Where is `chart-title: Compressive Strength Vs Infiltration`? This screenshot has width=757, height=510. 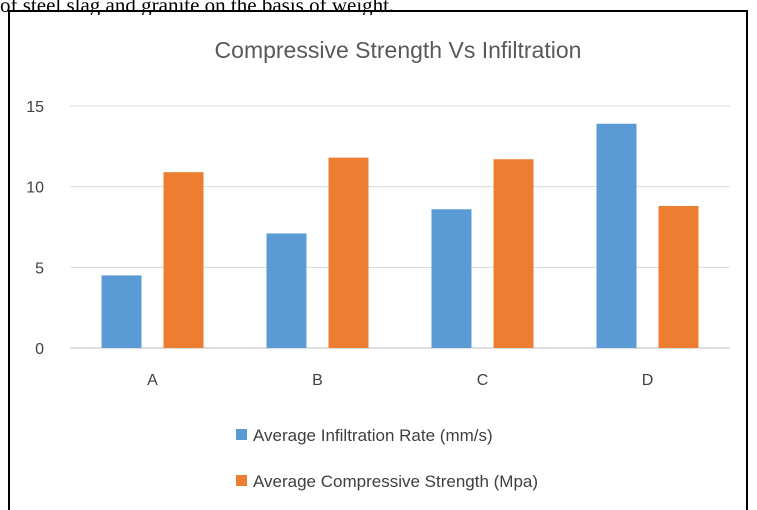 chart-title: Compressive Strength Vs Infiltration is located at coordinates (398, 50).